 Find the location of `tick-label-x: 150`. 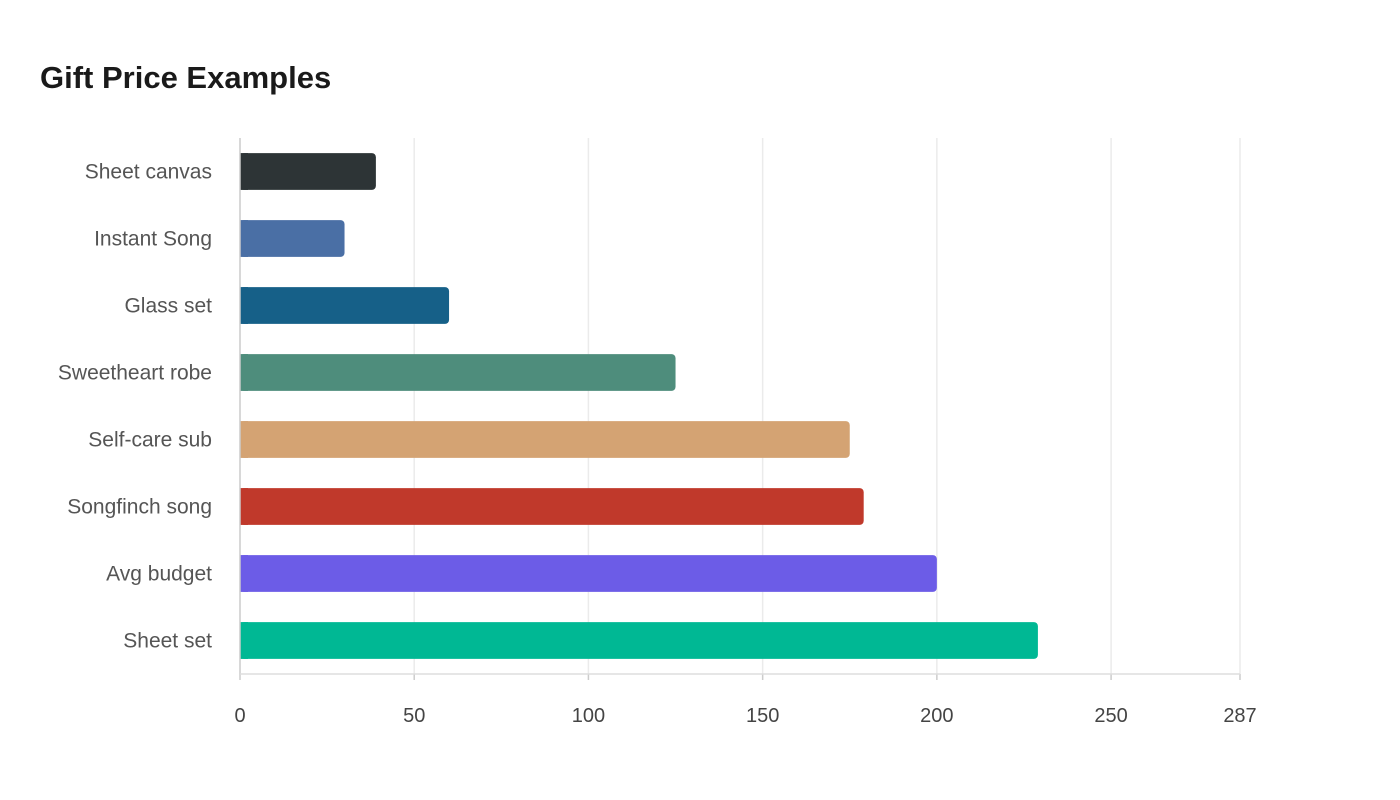

tick-label-x: 150 is located at coordinates (762, 716).